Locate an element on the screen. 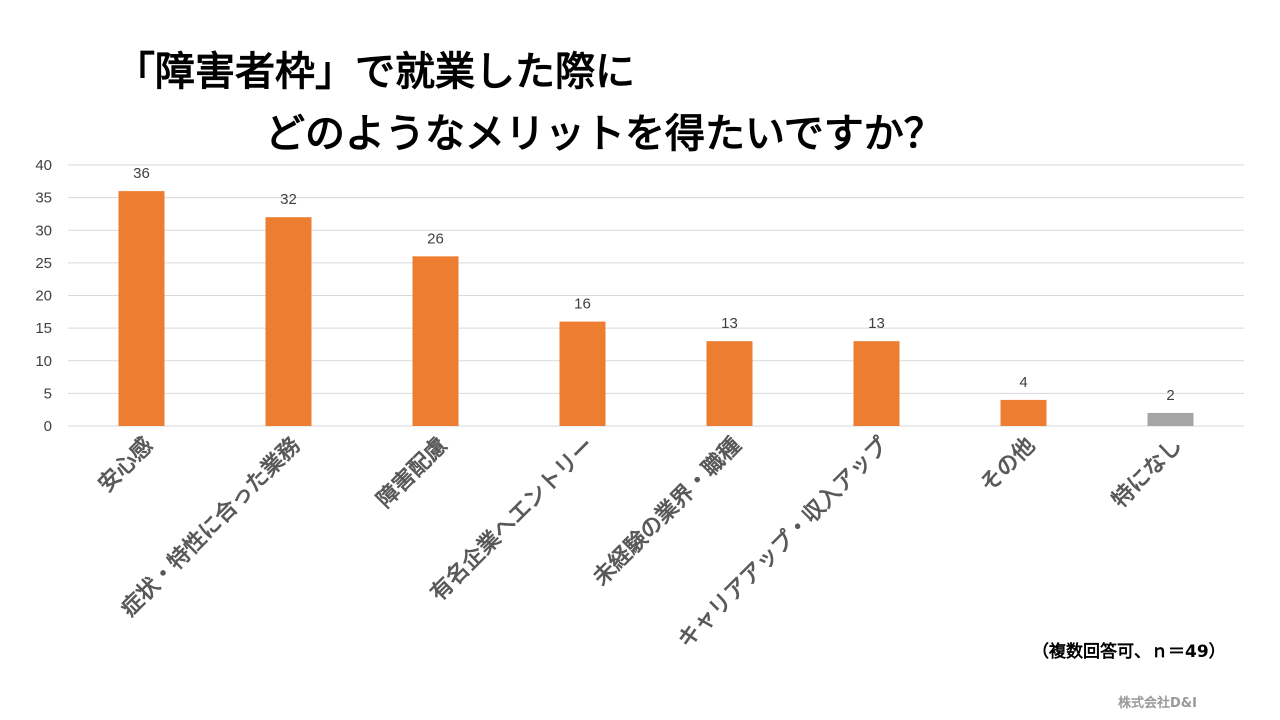 This screenshot has width=1280, height=720. y-axis-tick-labels: 0 5 10 15 20 25 30 35 40 is located at coordinates (43, 296).